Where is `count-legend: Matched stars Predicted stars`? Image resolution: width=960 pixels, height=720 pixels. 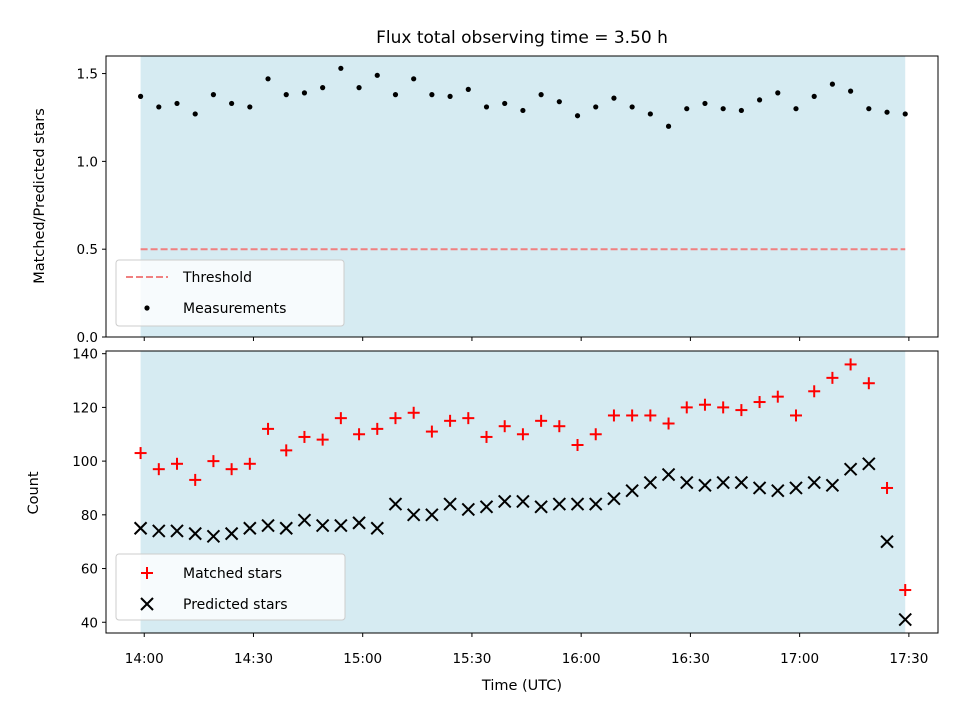
count-legend: Matched stars Predicted stars is located at coordinates (230, 587).